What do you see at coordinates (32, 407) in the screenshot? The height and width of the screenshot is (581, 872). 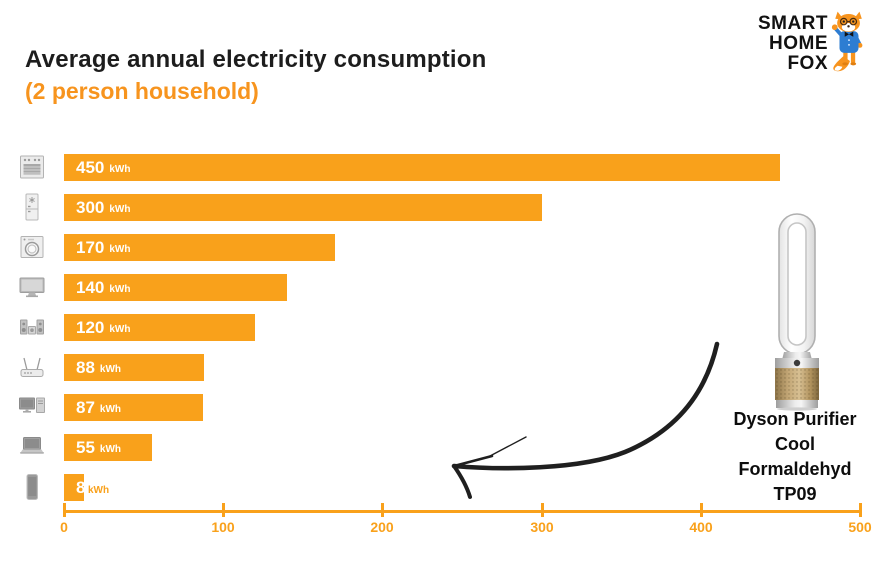 I see `desktop-computer-icon` at bounding box center [32, 407].